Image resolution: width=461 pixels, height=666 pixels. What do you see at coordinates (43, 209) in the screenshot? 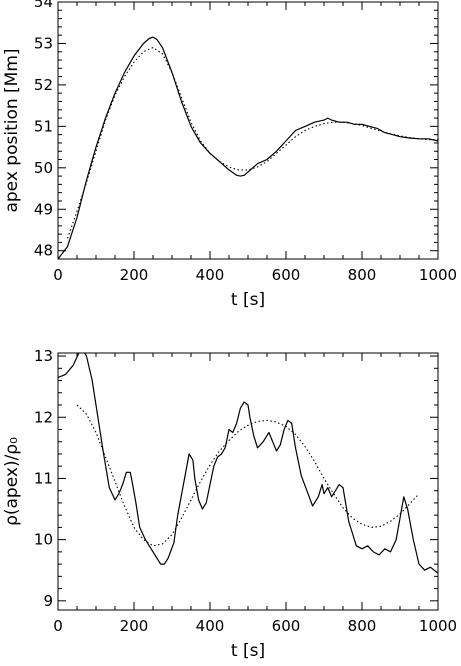
I see `y-tick-label: 49` at bounding box center [43, 209].